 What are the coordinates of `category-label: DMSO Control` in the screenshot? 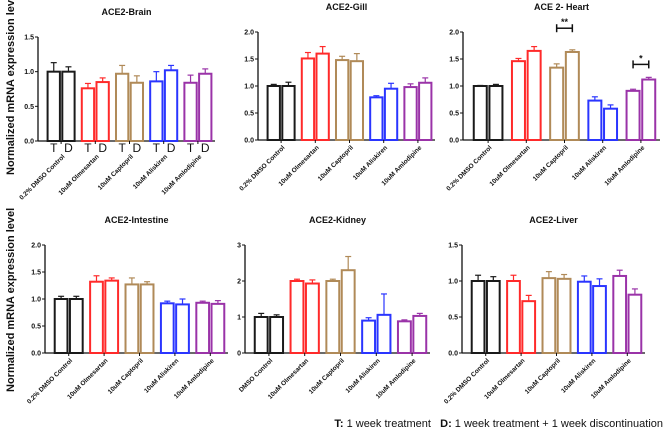 It's located at (256, 375).